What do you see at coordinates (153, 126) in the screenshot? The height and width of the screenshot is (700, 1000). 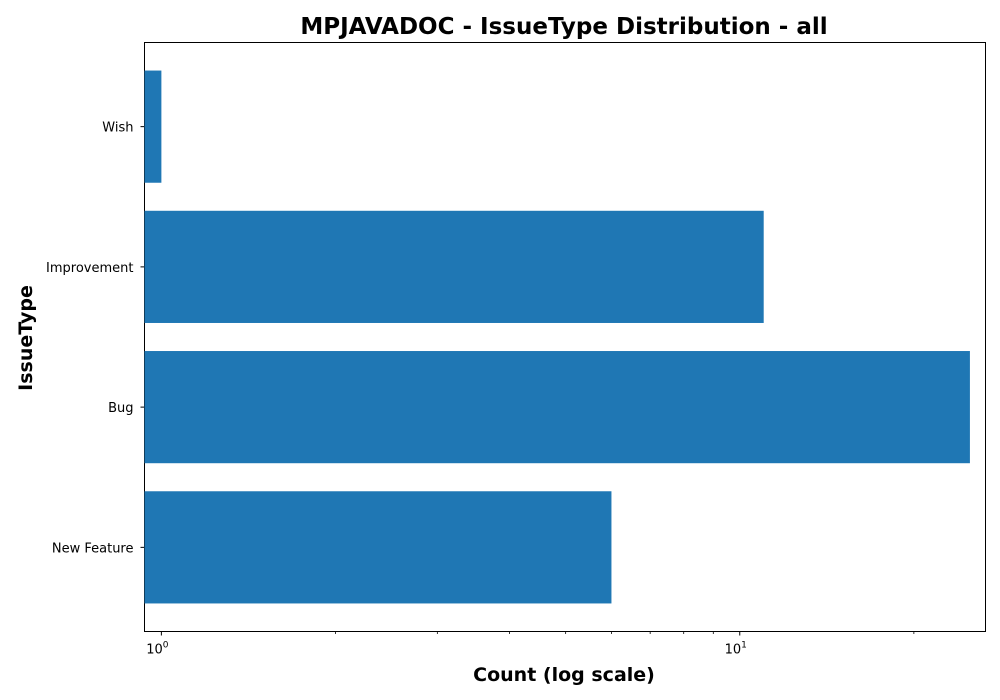 I see `bar-wish` at bounding box center [153, 126].